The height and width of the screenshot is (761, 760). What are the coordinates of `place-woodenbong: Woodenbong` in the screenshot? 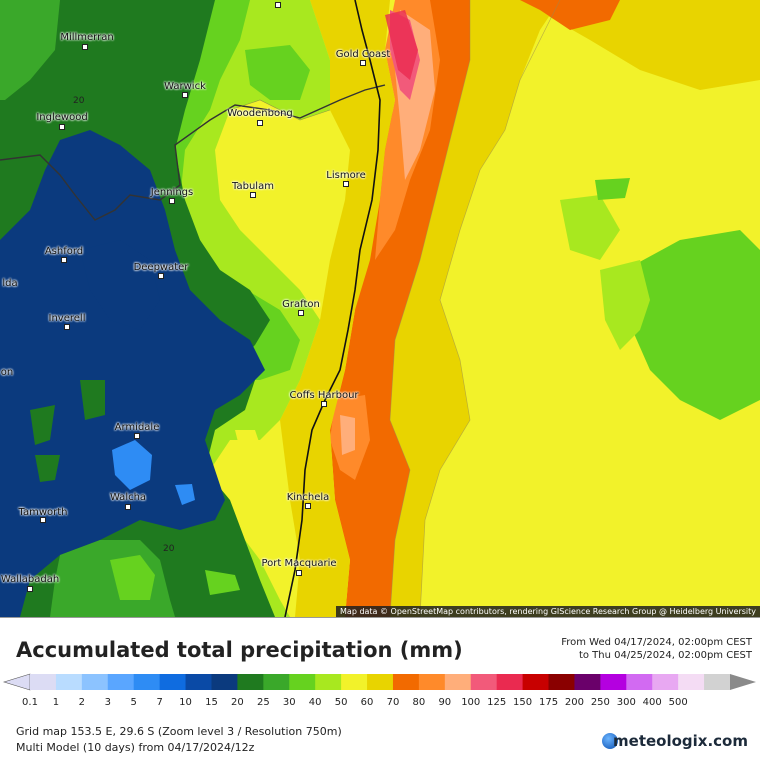 It's located at (260, 113).